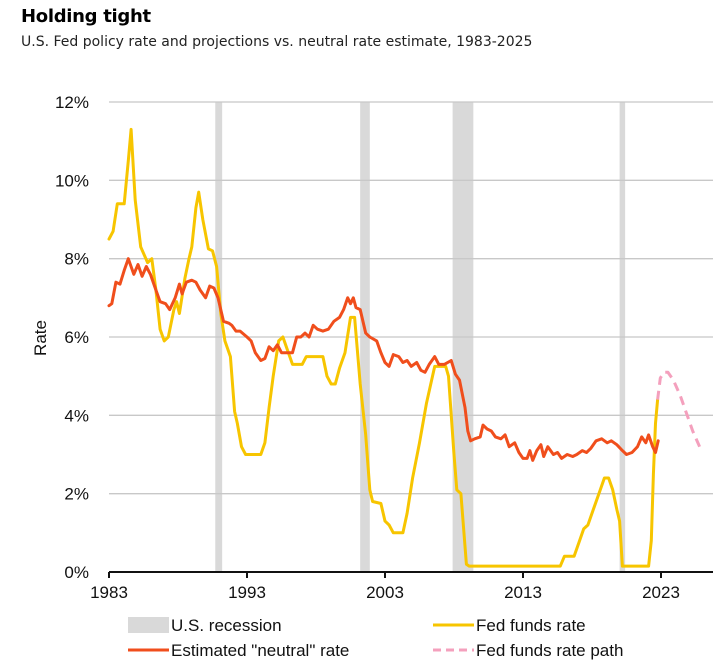 This screenshot has height=666, width=724. Describe the element at coordinates (148, 625) in the screenshot. I see `legend-swatch-recession` at that location.